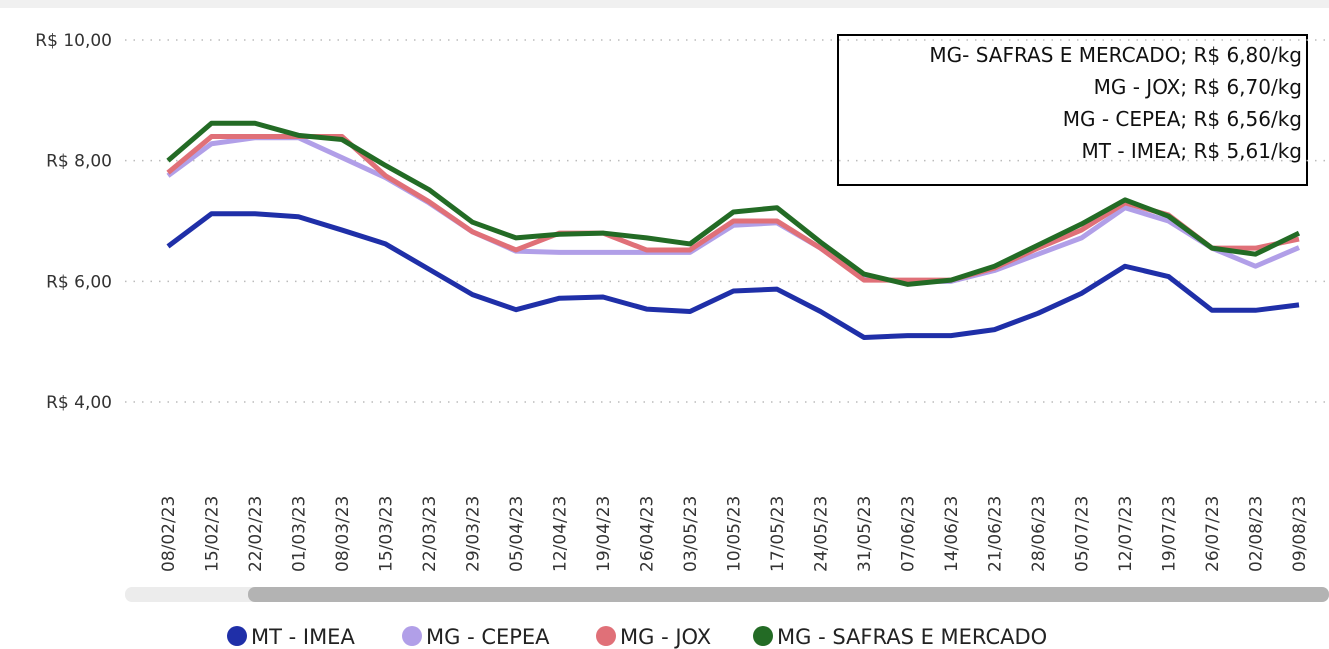  What do you see at coordinates (1115, 55) in the screenshot?
I see `annotation: MG- SAFRAS E MERCADO; R$ 6,80/kg` at bounding box center [1115, 55].